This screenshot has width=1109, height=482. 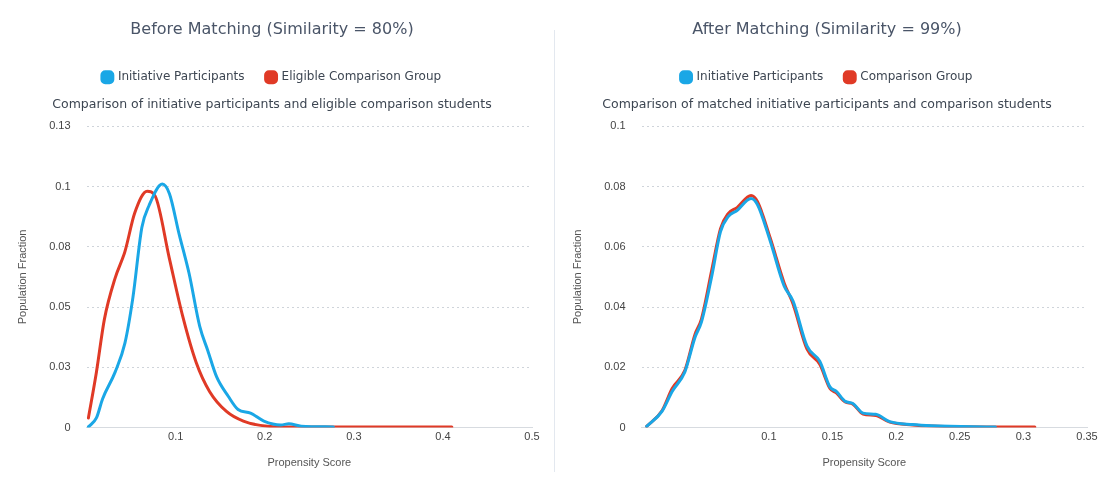 I want to click on legend-label: Comparison Group, so click(x=916, y=76).